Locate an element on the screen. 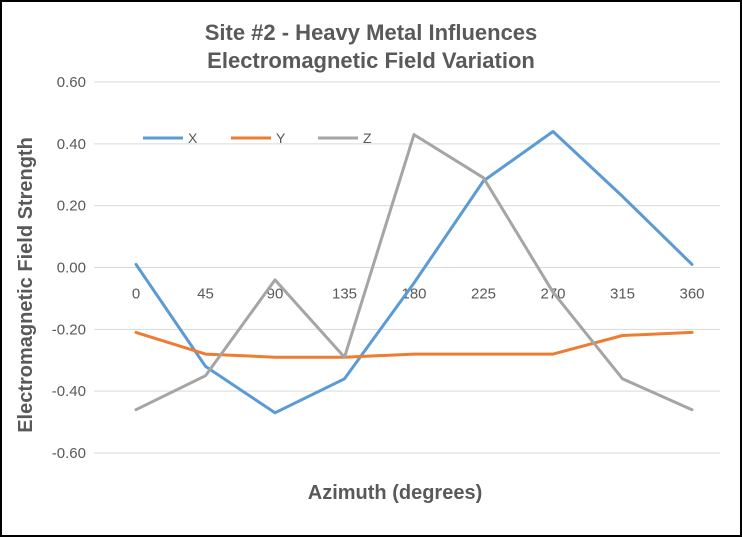 Image resolution: width=742 pixels, height=537 pixels. y-axis-title: Electromagnetic Field Strength is located at coordinates (26, 285).